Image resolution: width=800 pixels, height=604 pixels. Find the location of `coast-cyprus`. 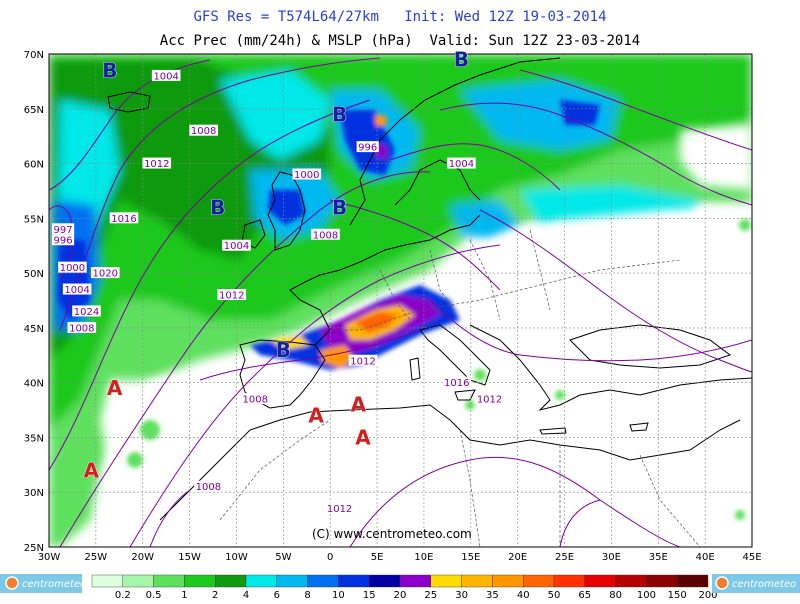

coast-cyprus is located at coordinates (639, 427).